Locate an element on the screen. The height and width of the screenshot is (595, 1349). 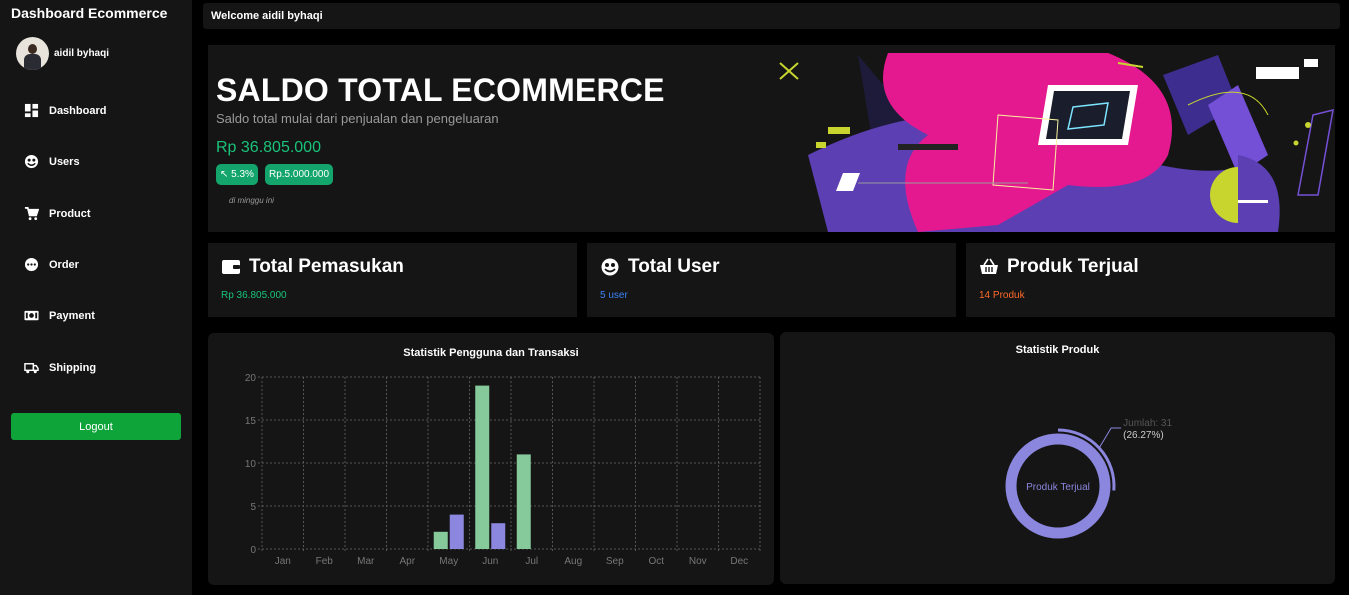
x-tick-label: Sep is located at coordinates (615, 561).